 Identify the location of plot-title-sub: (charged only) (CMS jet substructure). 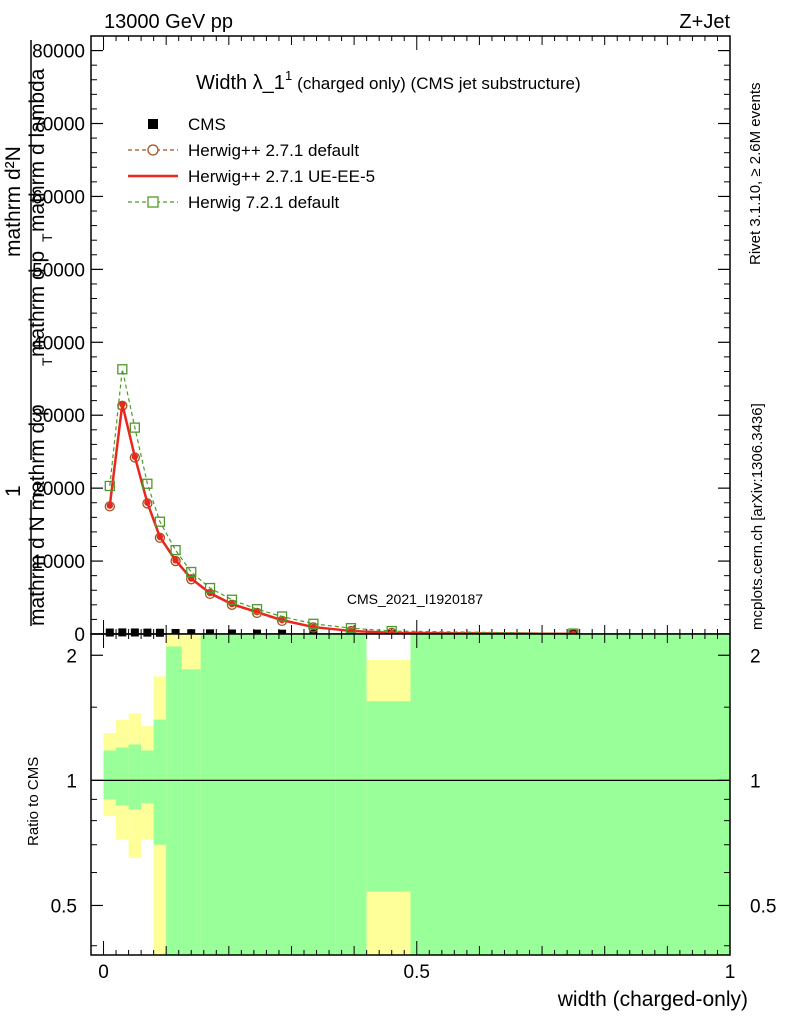
(438, 83).